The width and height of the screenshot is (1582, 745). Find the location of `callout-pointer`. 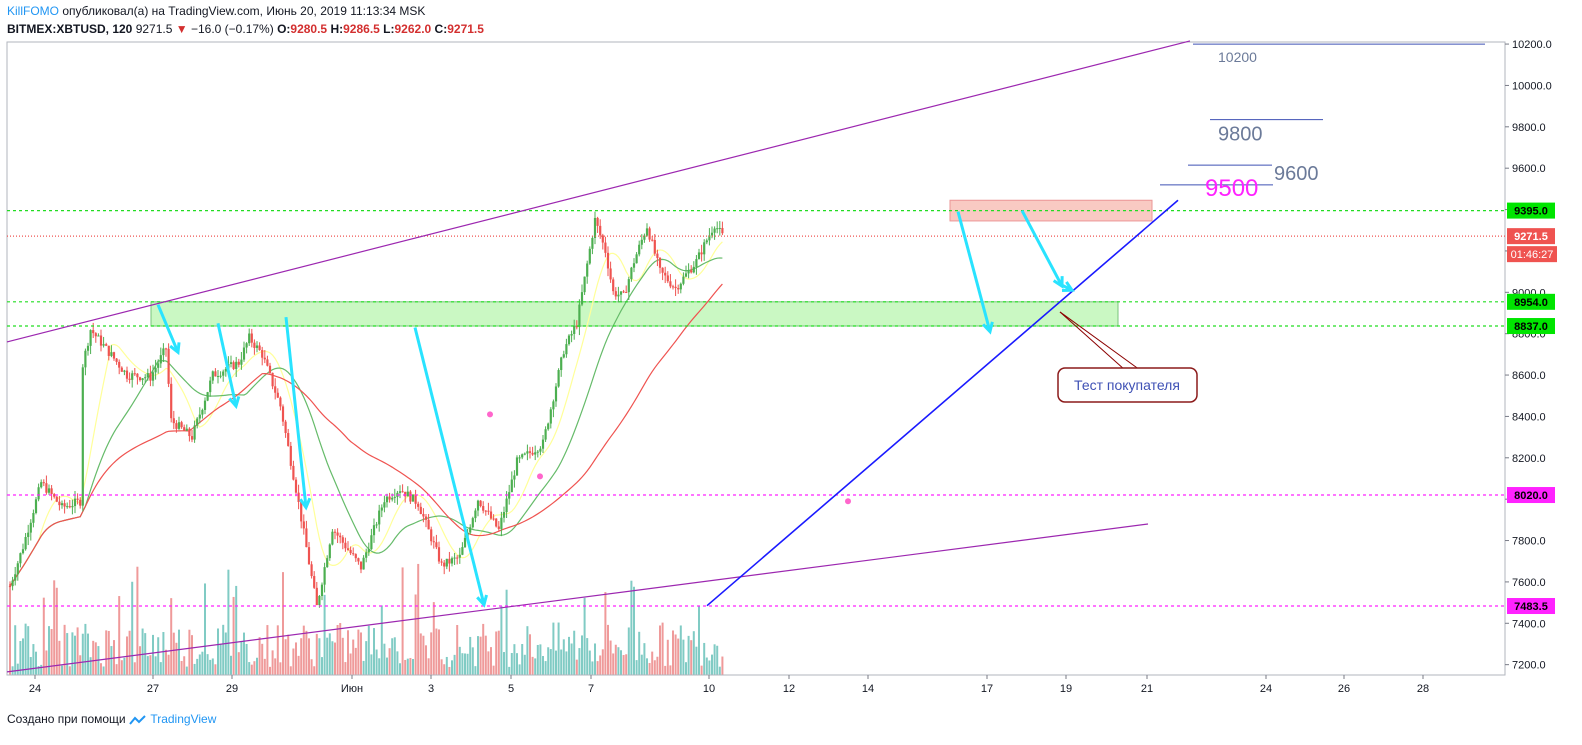

callout-pointer is located at coordinates (1100, 341).